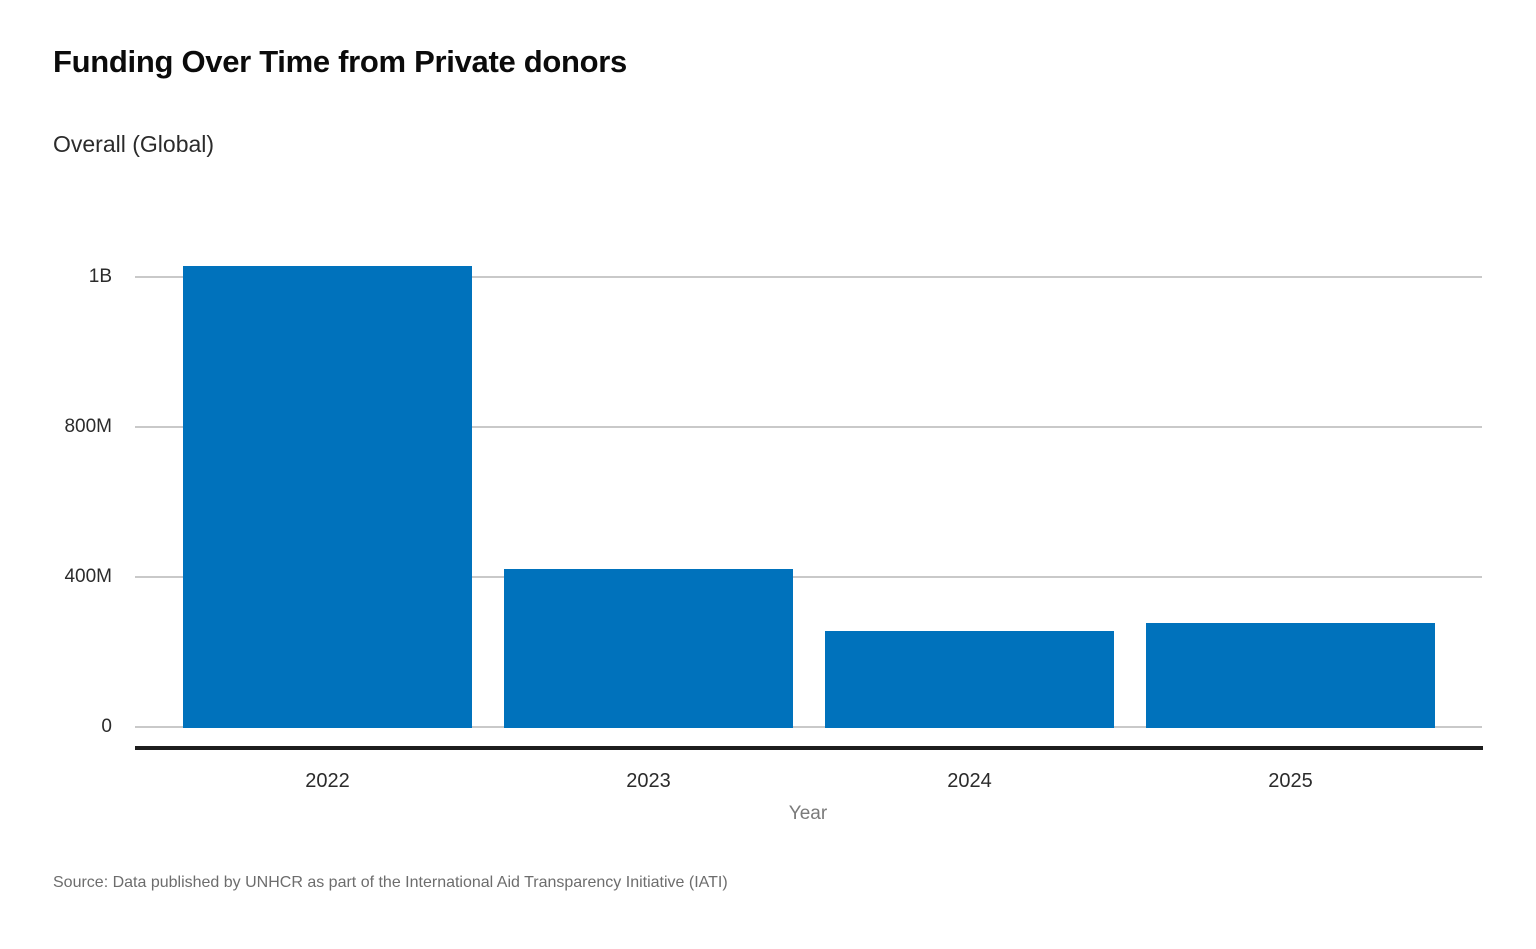 The height and width of the screenshot is (949, 1536). What do you see at coordinates (808, 577) in the screenshot?
I see `gridline-400m` at bounding box center [808, 577].